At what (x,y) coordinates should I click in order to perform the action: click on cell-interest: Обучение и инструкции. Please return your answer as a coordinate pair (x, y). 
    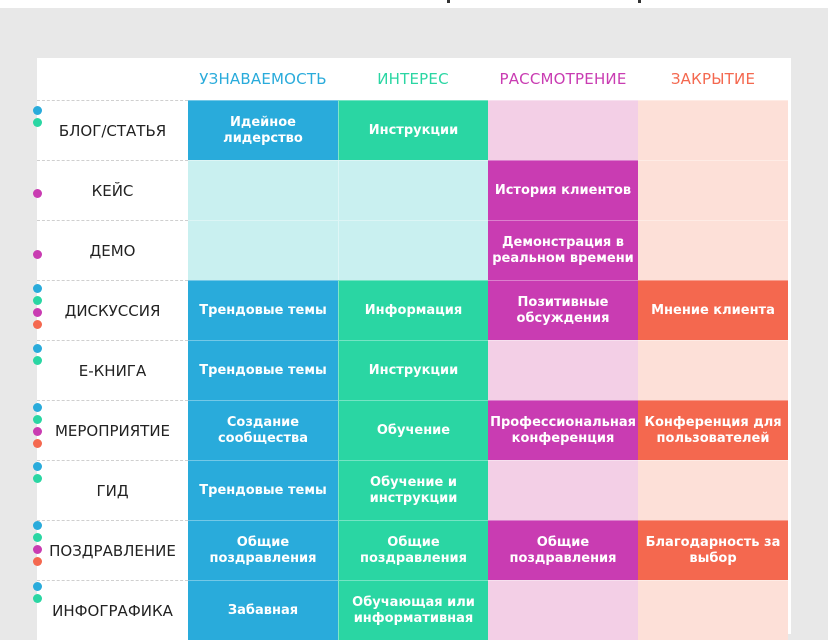
    Looking at the image, I should click on (413, 490).